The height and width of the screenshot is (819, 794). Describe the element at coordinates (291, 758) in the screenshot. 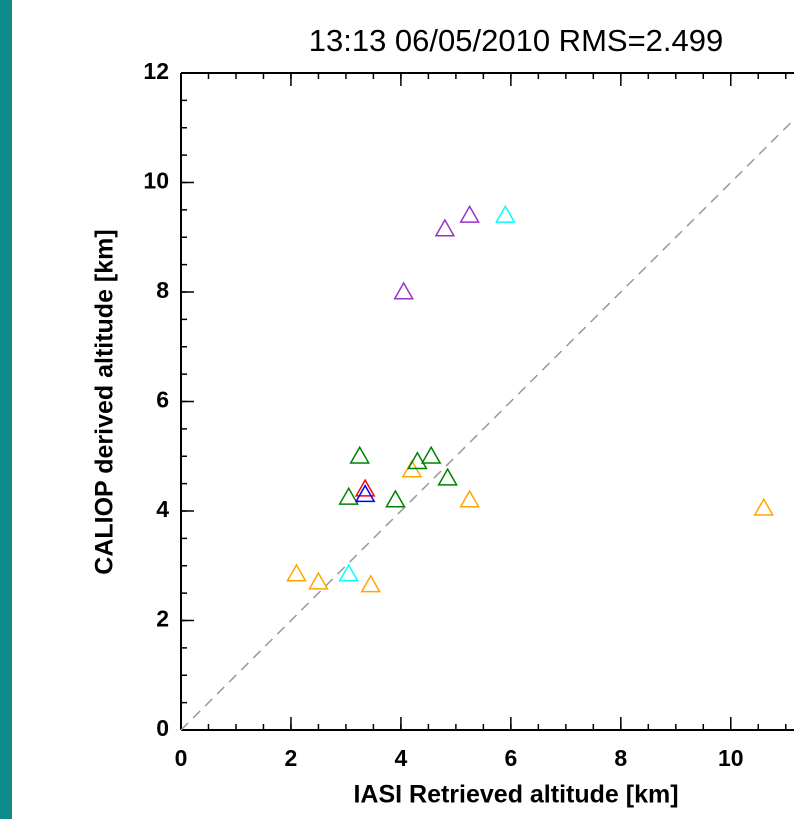

I see `x-tick-label: 2` at that location.